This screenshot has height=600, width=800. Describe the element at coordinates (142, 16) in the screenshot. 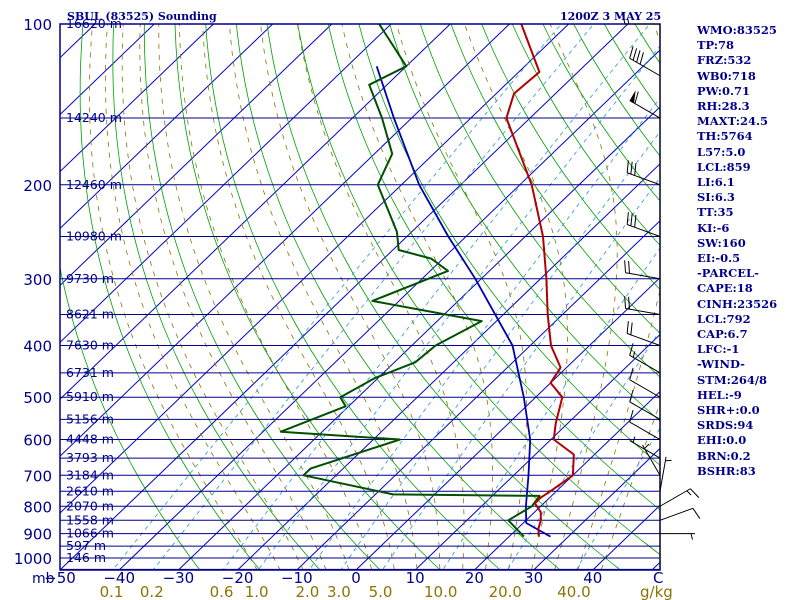

I see `station-title: SBUL (83525) Sounding` at that location.